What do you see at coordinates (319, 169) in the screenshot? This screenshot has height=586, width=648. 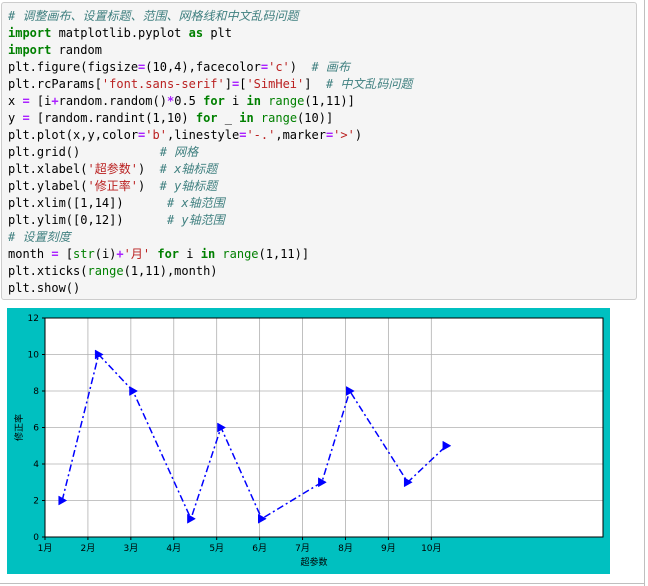 I see `code-line: plt.xlabel('超参数') # x轴标题` at bounding box center [319, 169].